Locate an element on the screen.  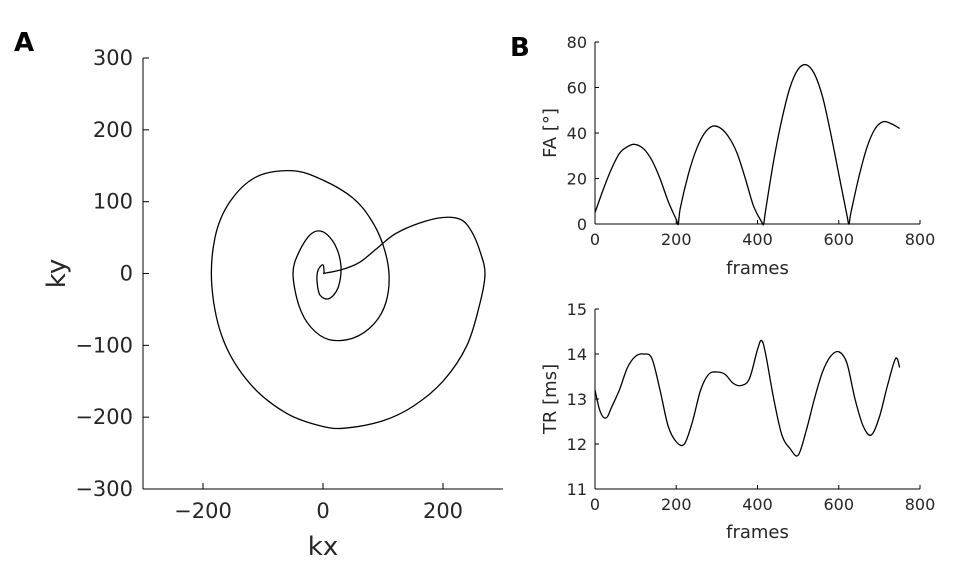
panel-label-a: A is located at coordinates (24, 43).